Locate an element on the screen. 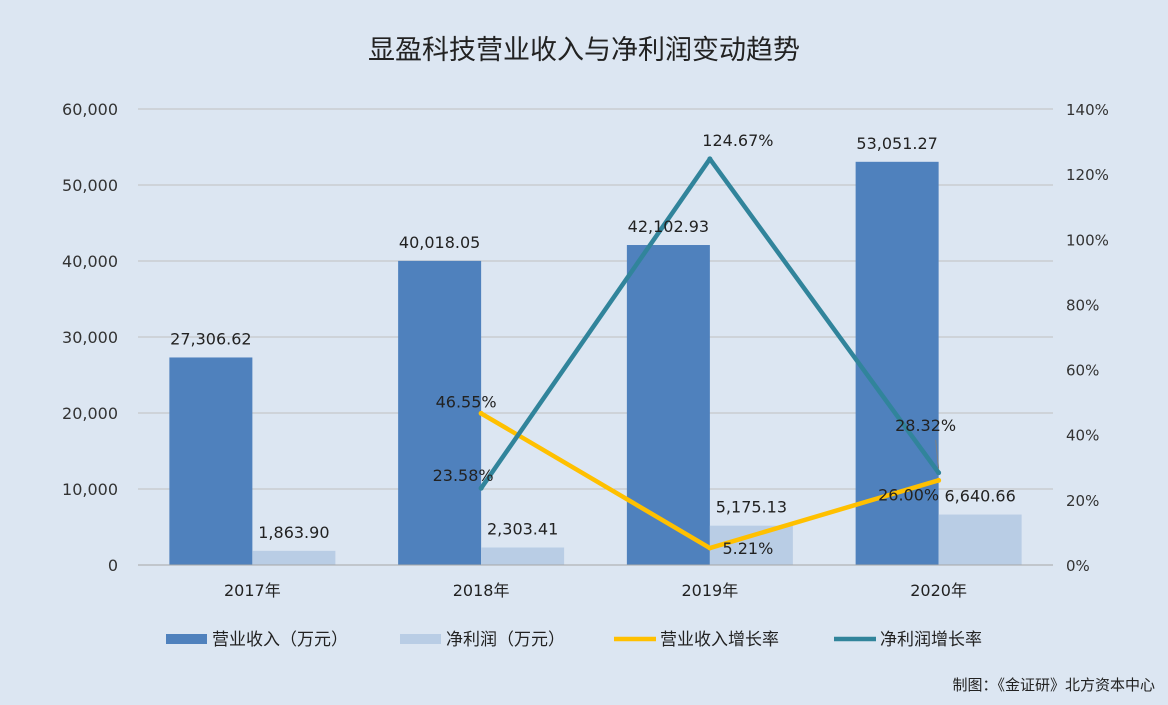 This screenshot has width=1168, height=705. y2-tick-label: 60% is located at coordinates (1082, 371).